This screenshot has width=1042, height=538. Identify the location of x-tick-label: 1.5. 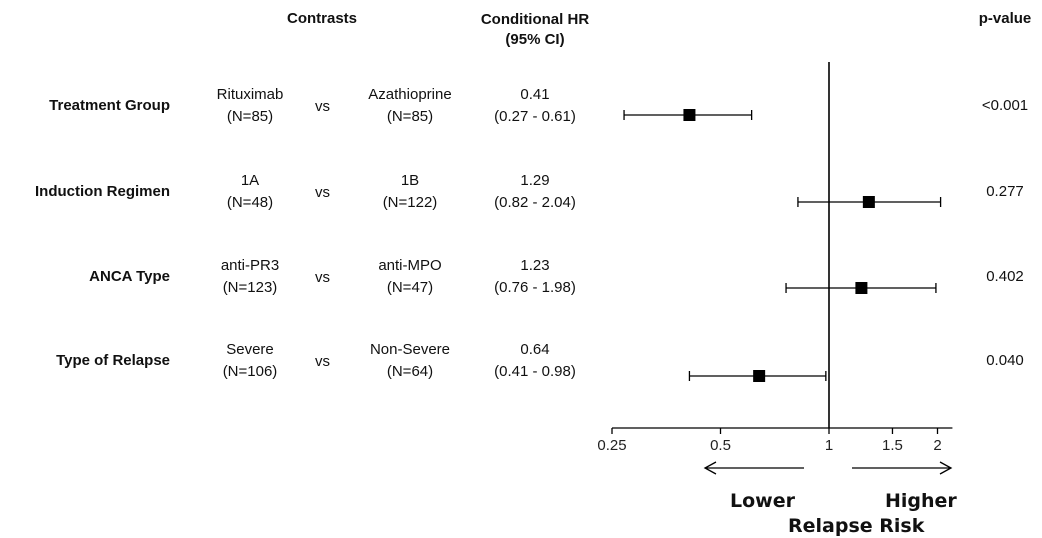
(892, 445).